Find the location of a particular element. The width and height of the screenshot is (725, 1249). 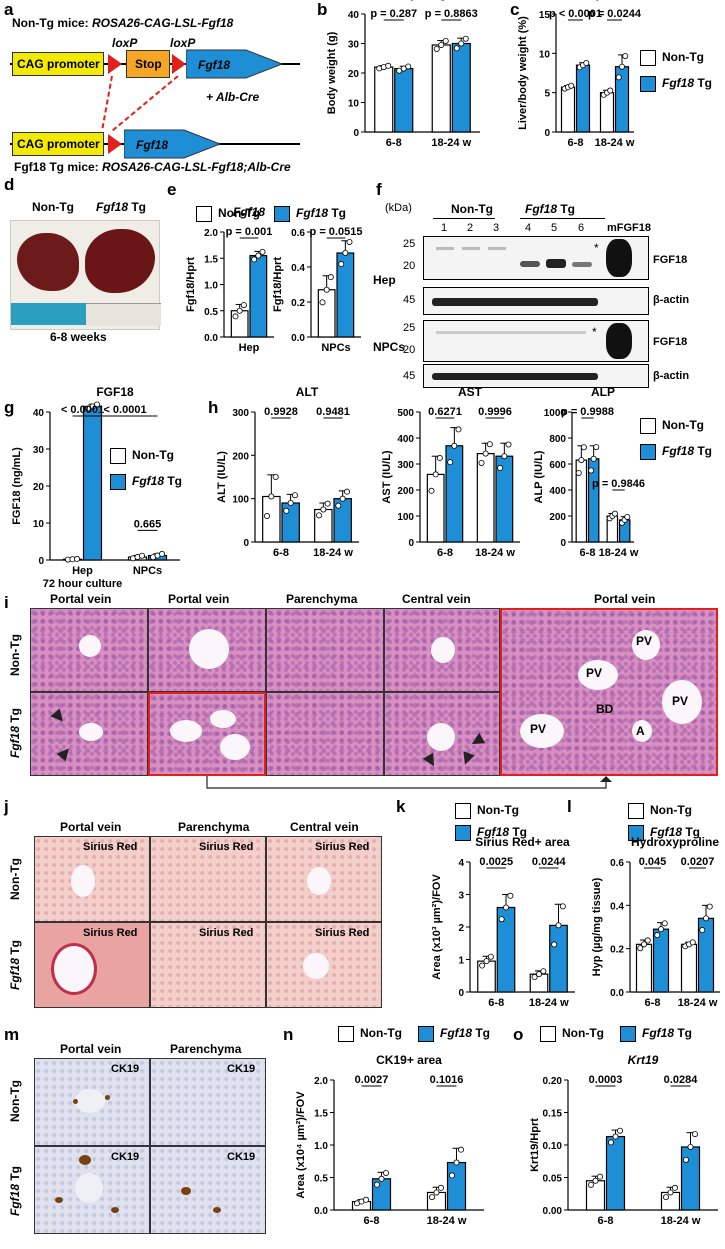

panel-letter-j: j is located at coordinates (6, 806).